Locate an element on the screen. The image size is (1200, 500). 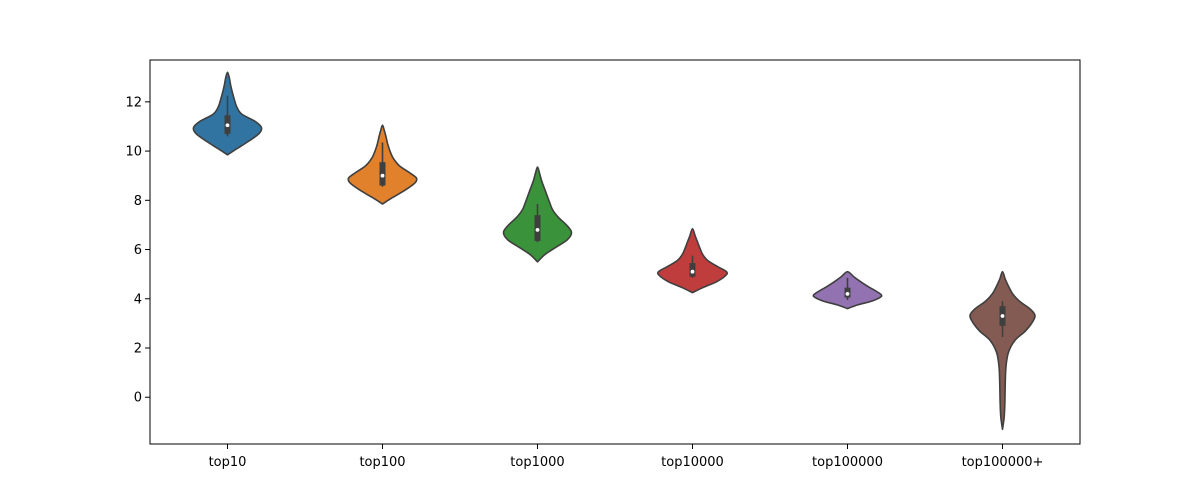
y-tick-label: 10 is located at coordinates (133, 152).